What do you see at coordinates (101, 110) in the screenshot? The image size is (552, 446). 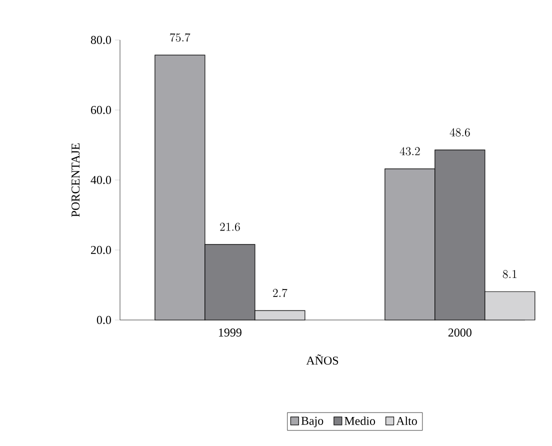 I see `y-tick-label: 60.0` at bounding box center [101, 110].